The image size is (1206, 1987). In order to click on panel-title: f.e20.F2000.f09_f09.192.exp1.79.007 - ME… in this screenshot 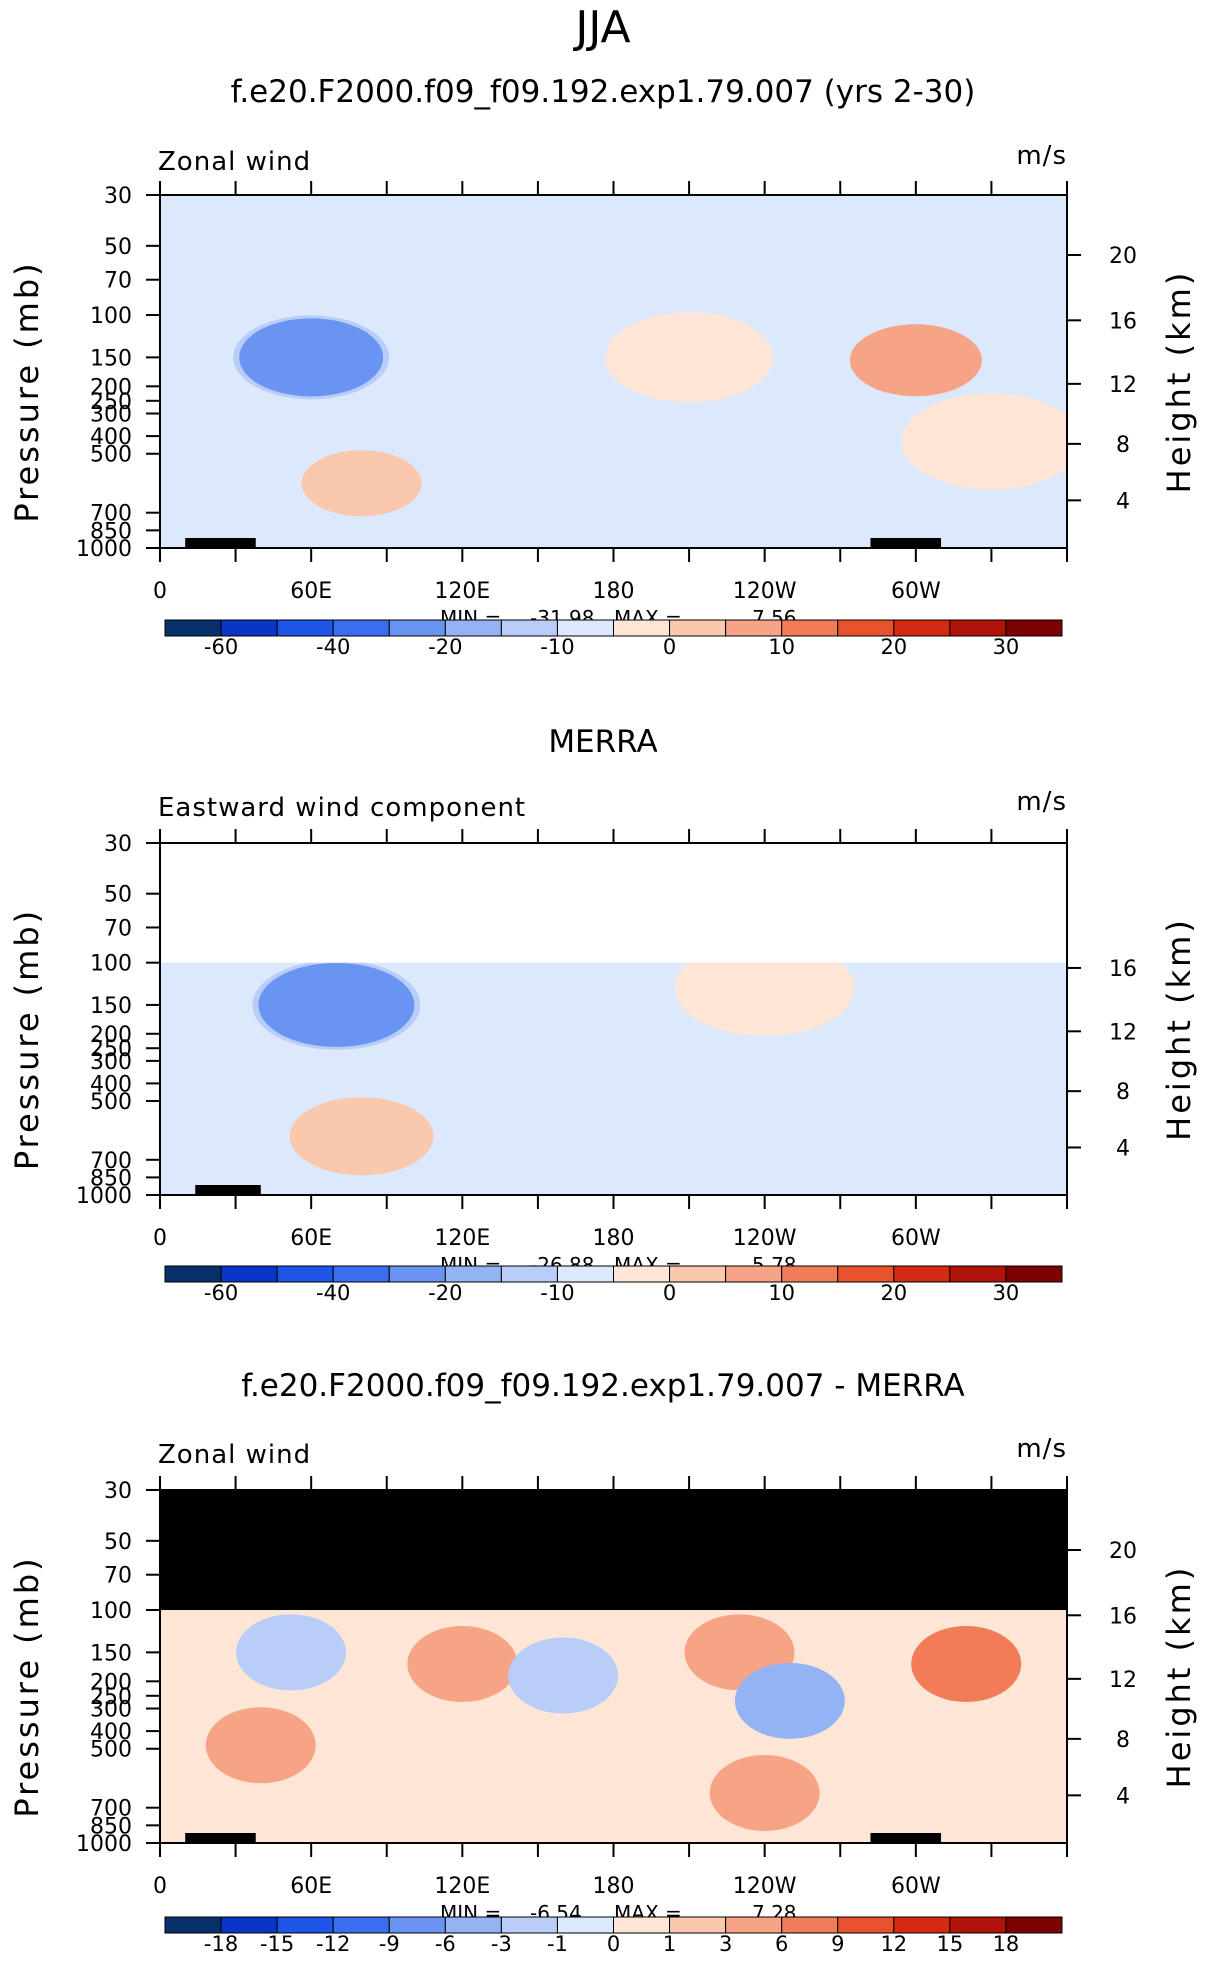, I will do `click(602, 1386)`.